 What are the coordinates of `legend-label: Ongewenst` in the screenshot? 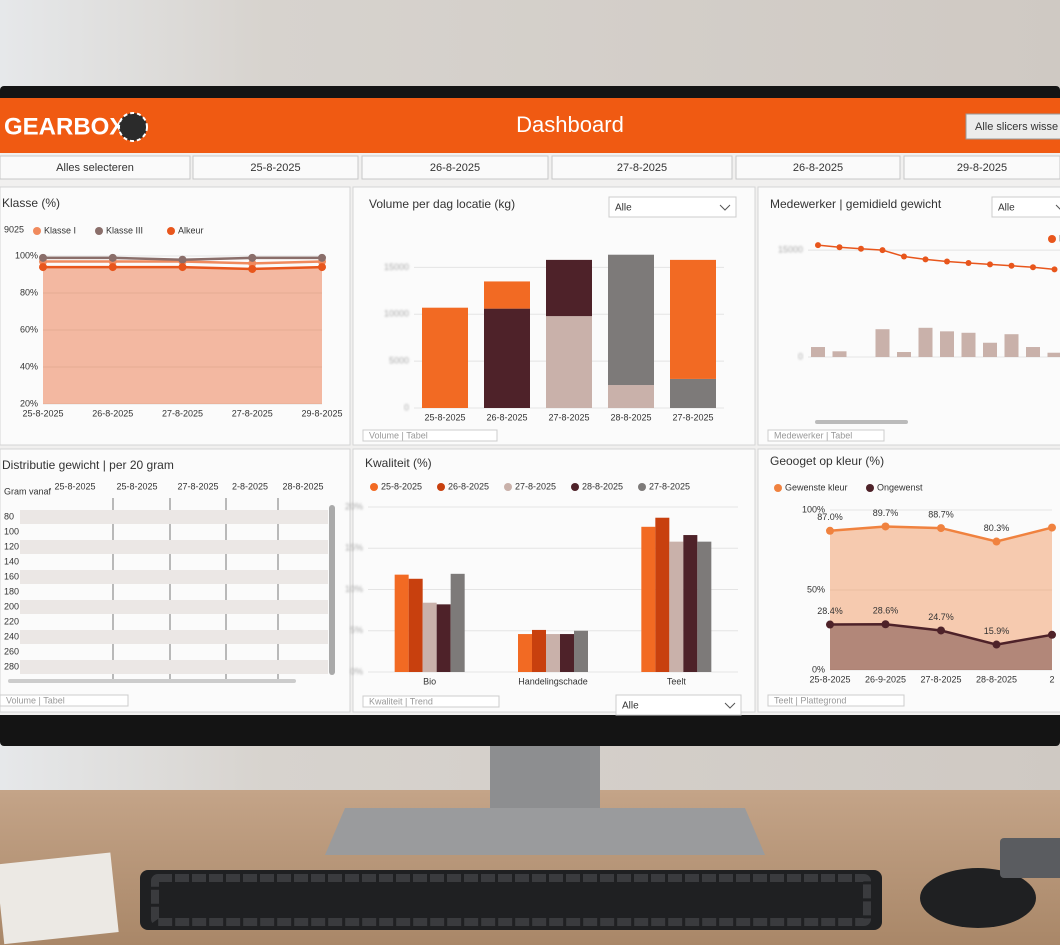 It's located at (900, 487).